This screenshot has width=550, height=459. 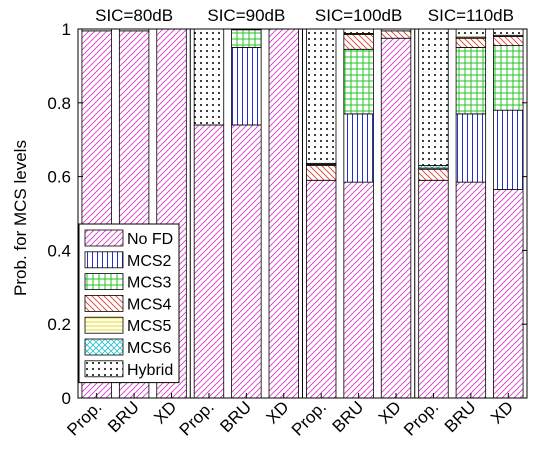 I want to click on y-tick-label: 0.8, so click(x=59, y=103).